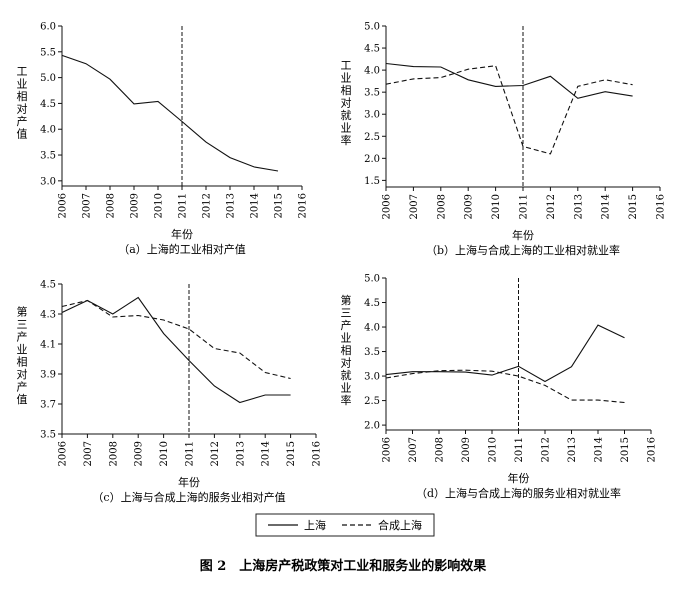 Image resolution: width=686 pixels, height=589 pixels. Describe the element at coordinates (315, 525) in the screenshot. I see `legend-label-shanghai: 上海` at that location.